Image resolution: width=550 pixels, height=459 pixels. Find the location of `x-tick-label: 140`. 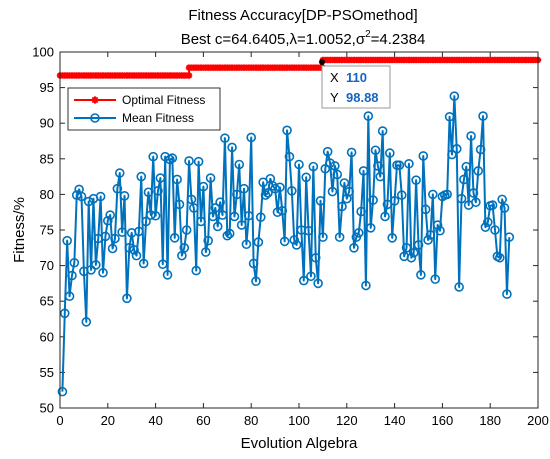

x-tick-label: 140 is located at coordinates (395, 420).